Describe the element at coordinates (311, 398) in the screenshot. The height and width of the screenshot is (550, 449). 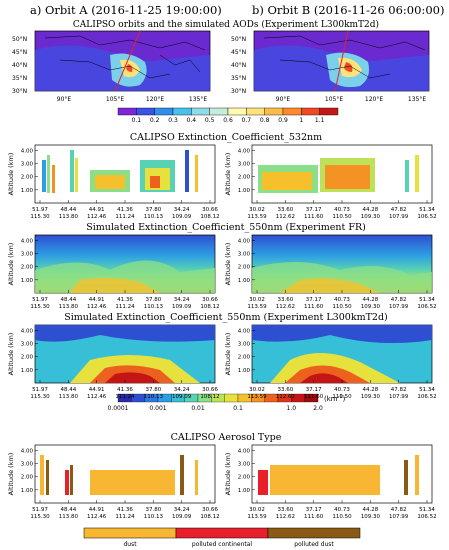
I see `ext-colorbar-swatch` at that location.